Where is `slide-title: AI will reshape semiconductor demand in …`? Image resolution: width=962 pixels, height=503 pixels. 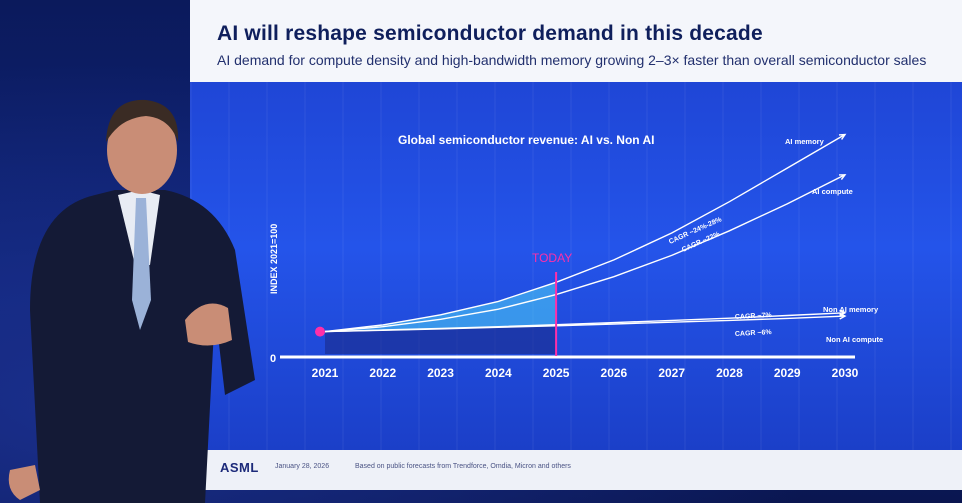 slide-title: AI will reshape semiconductor demand in … is located at coordinates (490, 33).